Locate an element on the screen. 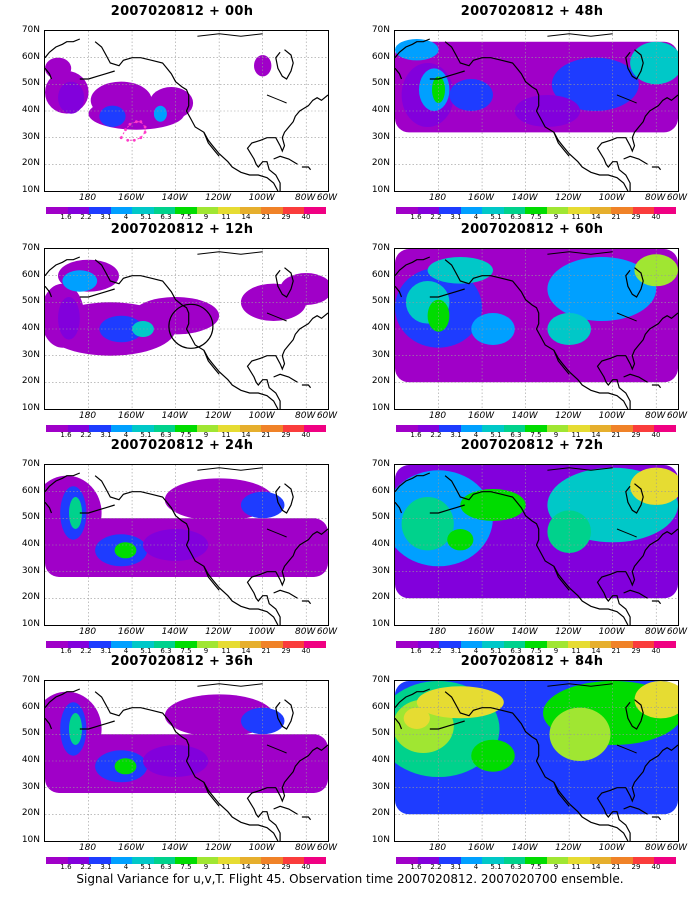 The height and width of the screenshot is (900, 700). panel-title: 2007020812 + 12h is located at coordinates (182, 229).